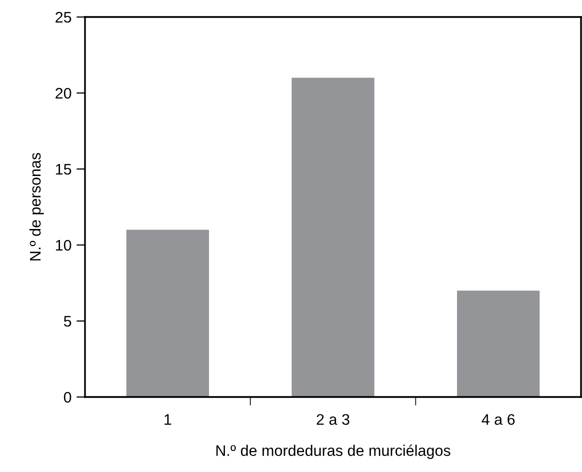  Describe the element at coordinates (64, 245) in the screenshot. I see `y-tick-label: 10` at that location.